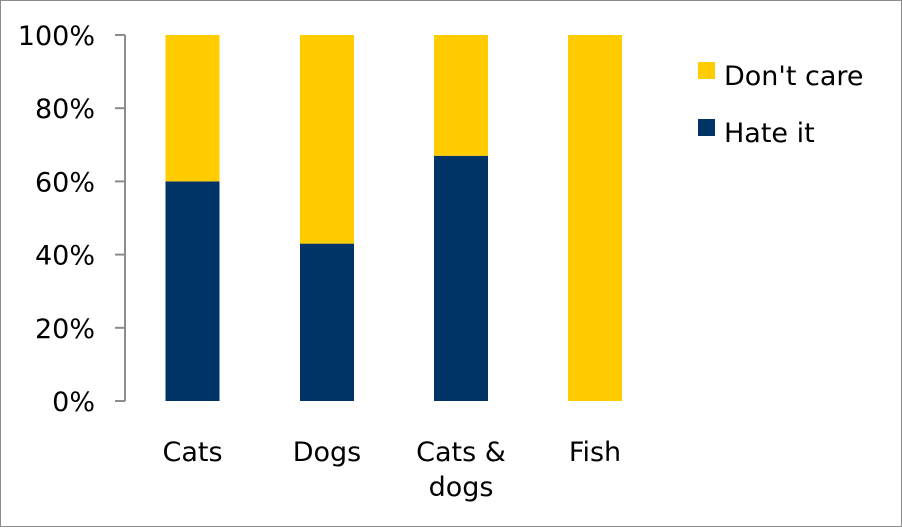 The image size is (902, 528). What do you see at coordinates (192, 452) in the screenshot?
I see `x-tick-label: Cats` at bounding box center [192, 452].